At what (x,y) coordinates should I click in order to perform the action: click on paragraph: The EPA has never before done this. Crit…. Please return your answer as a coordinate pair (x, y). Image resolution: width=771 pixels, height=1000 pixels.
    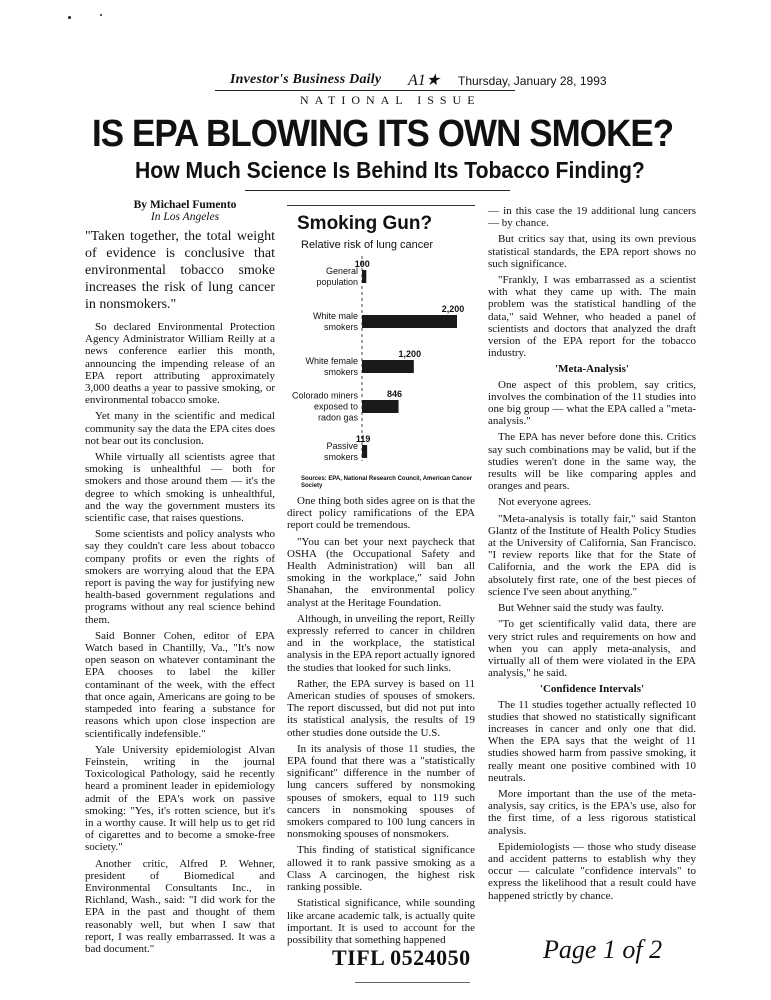
    Looking at the image, I should click on (592, 462).